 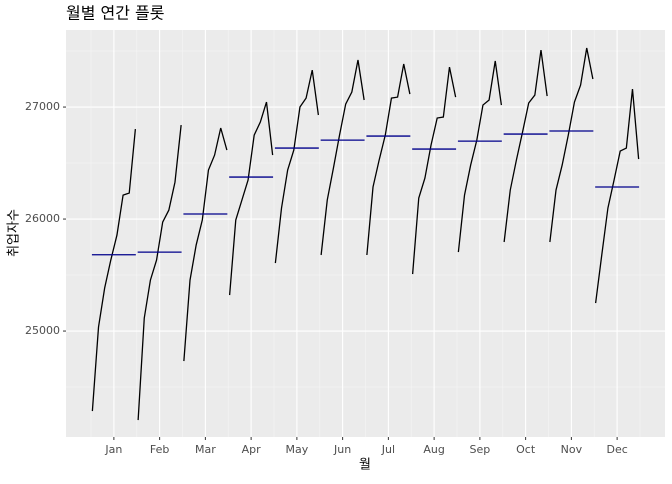 I want to click on x-axis-label: 월, so click(x=365, y=465).